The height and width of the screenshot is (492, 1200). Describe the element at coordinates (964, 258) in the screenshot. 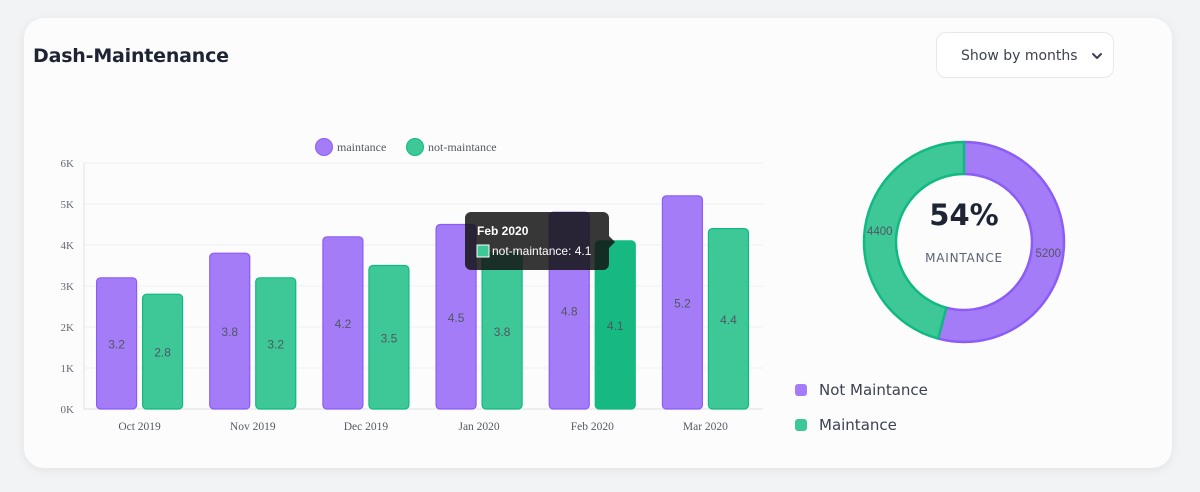

I see `donut-center-label: MAINTANCE` at that location.